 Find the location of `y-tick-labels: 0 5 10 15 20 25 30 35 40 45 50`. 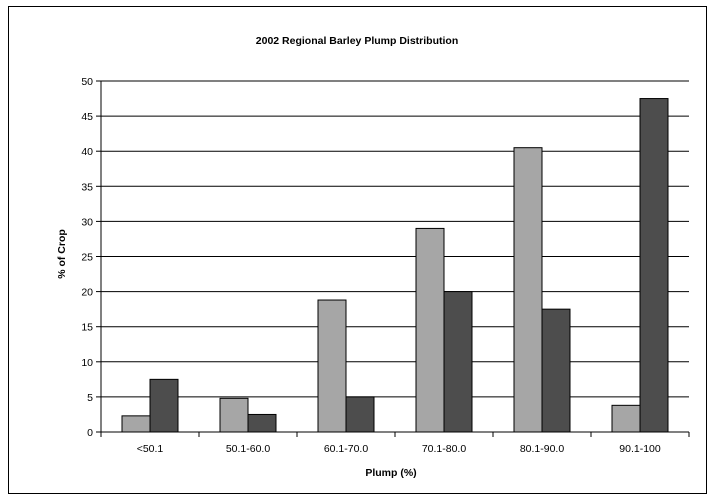

y-tick-labels: 0 5 10 15 20 25 30 35 40 45 50 is located at coordinates (87, 257).